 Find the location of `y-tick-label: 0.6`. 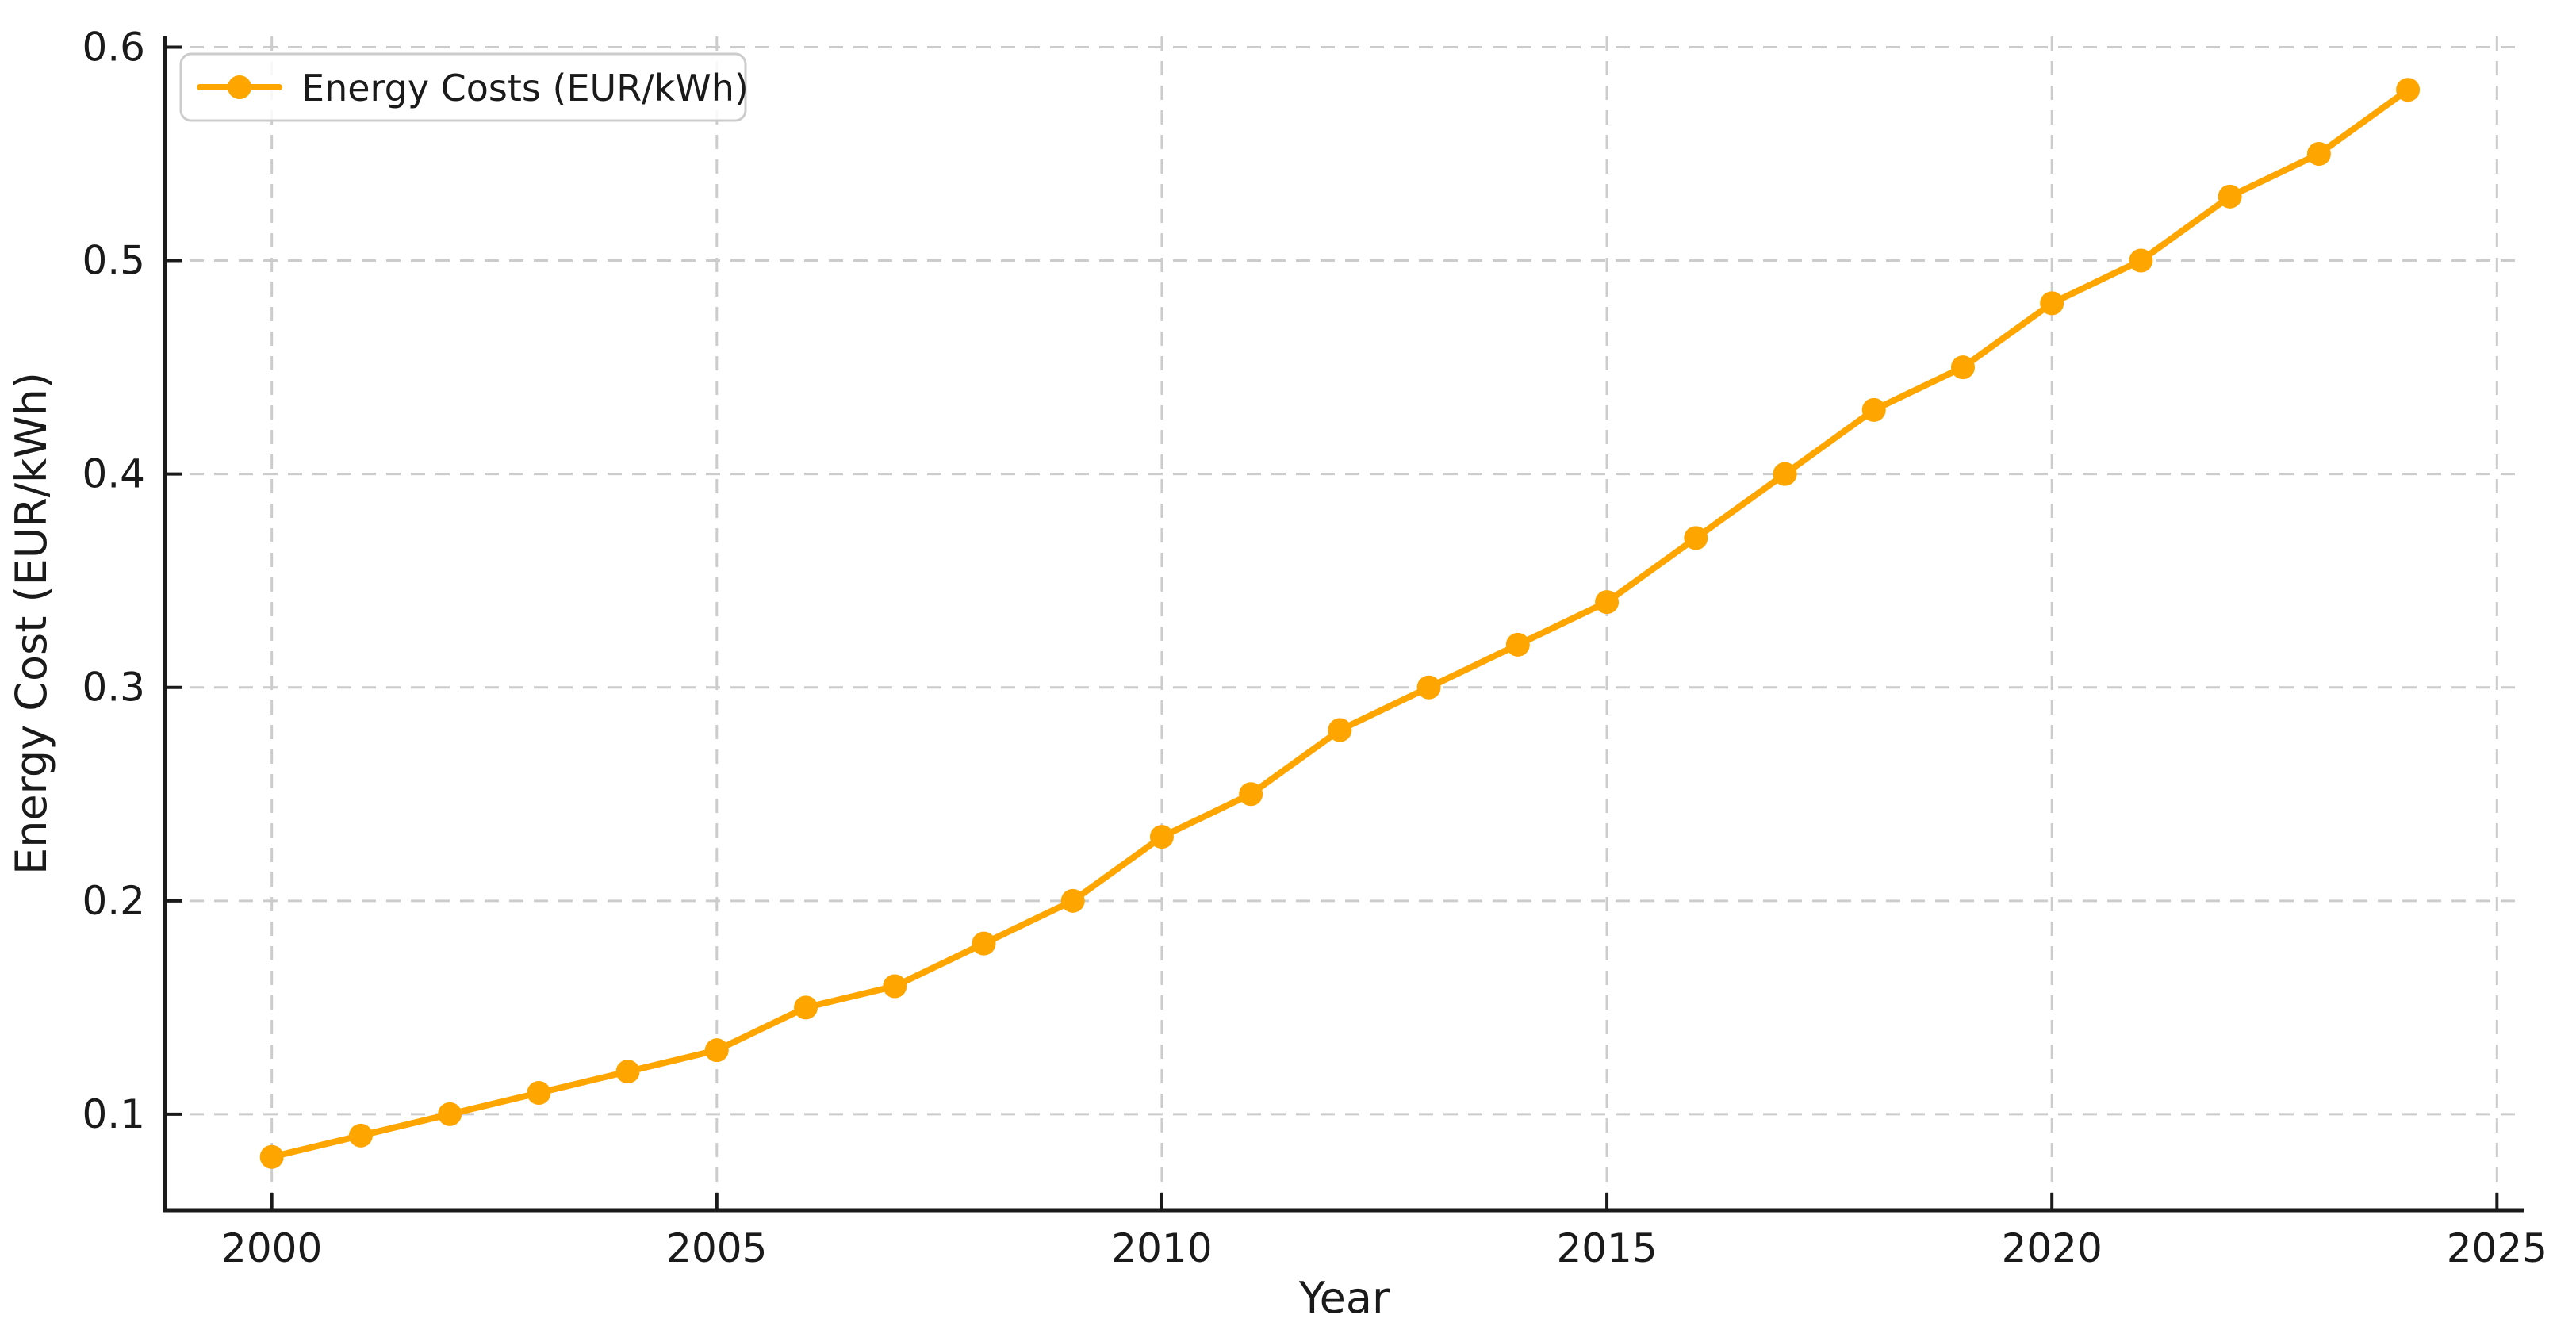

y-tick-label: 0.6 is located at coordinates (113, 47).